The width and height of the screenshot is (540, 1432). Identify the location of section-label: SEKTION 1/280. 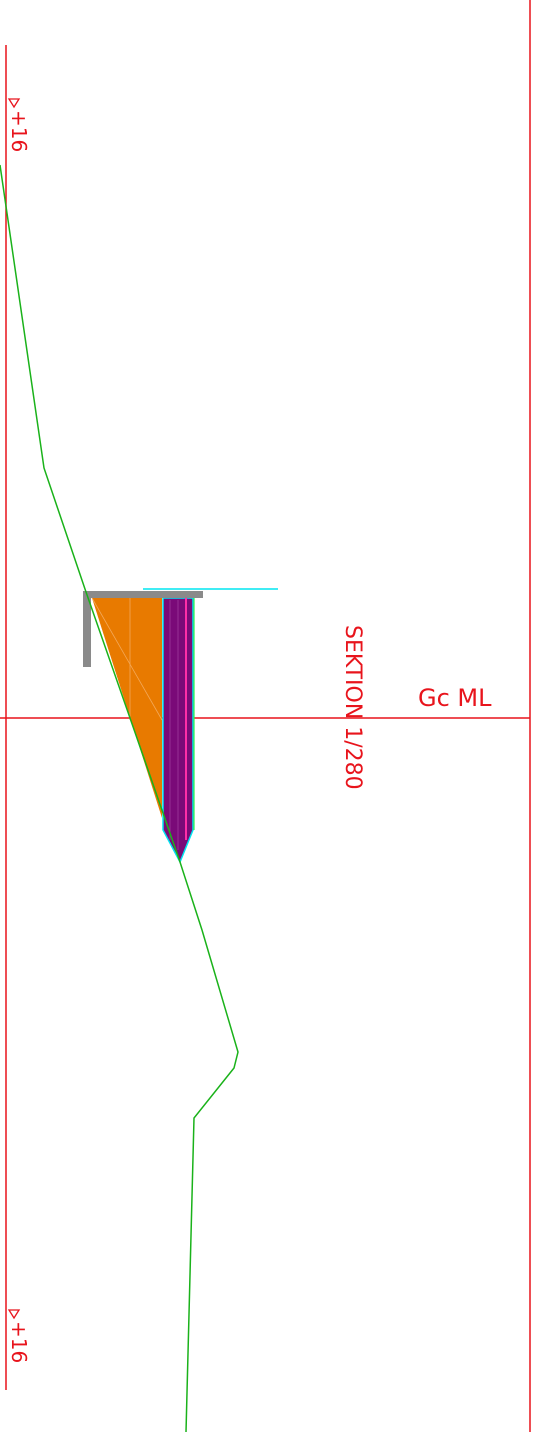
(352, 707).